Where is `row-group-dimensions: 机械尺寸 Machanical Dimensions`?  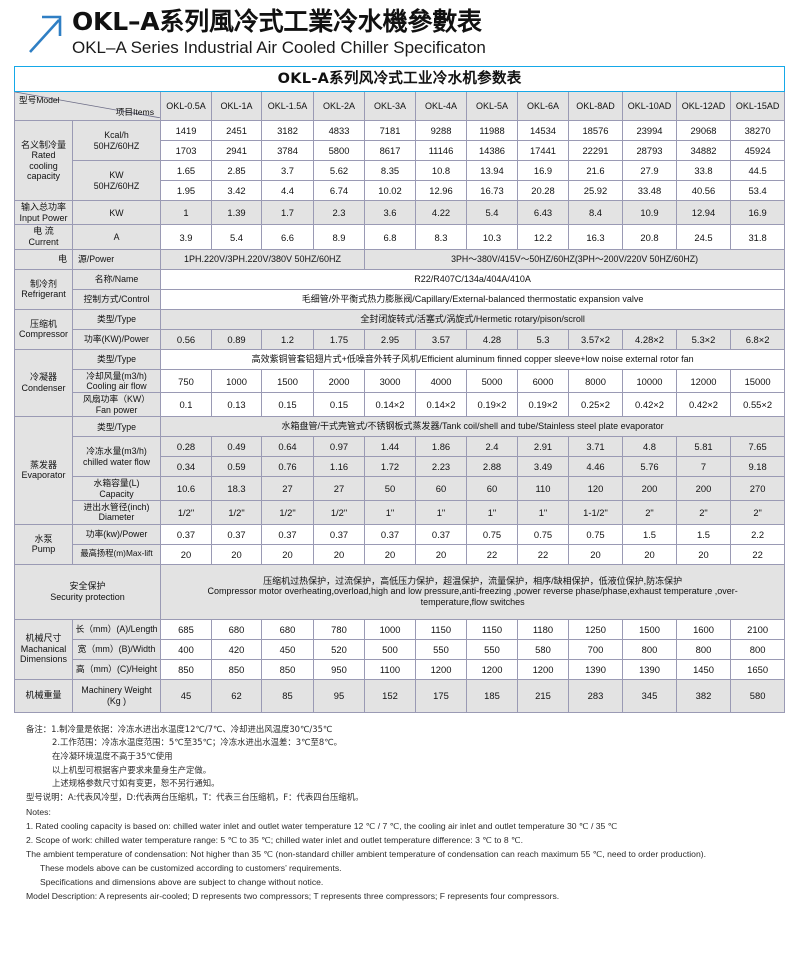 row-group-dimensions: 机械尺寸 Machanical Dimensions is located at coordinates (43, 649).